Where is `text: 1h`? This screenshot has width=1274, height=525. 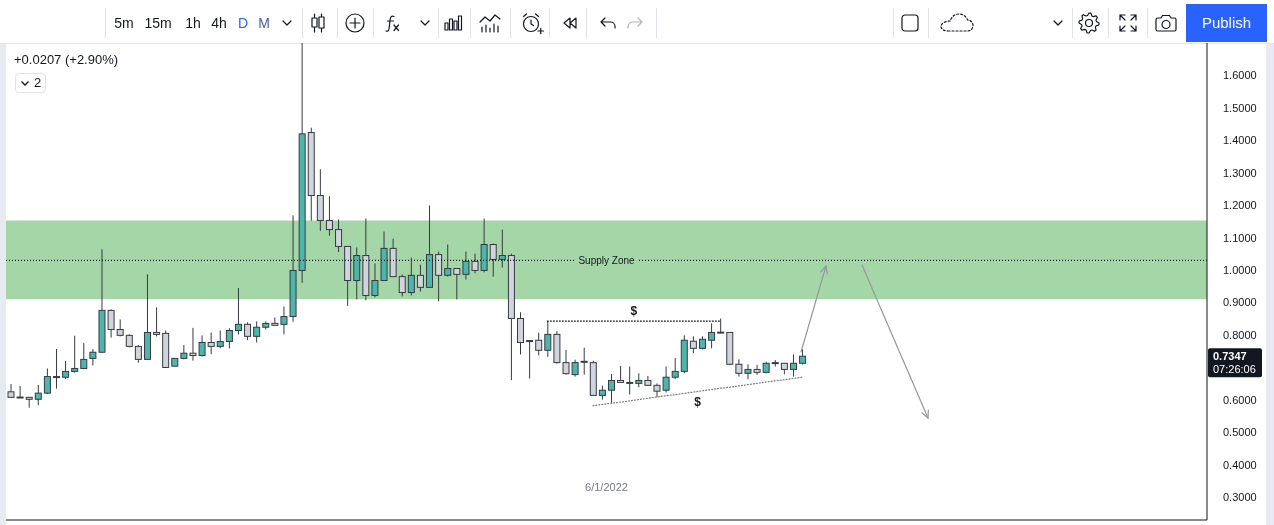
text: 1h is located at coordinates (193, 23).